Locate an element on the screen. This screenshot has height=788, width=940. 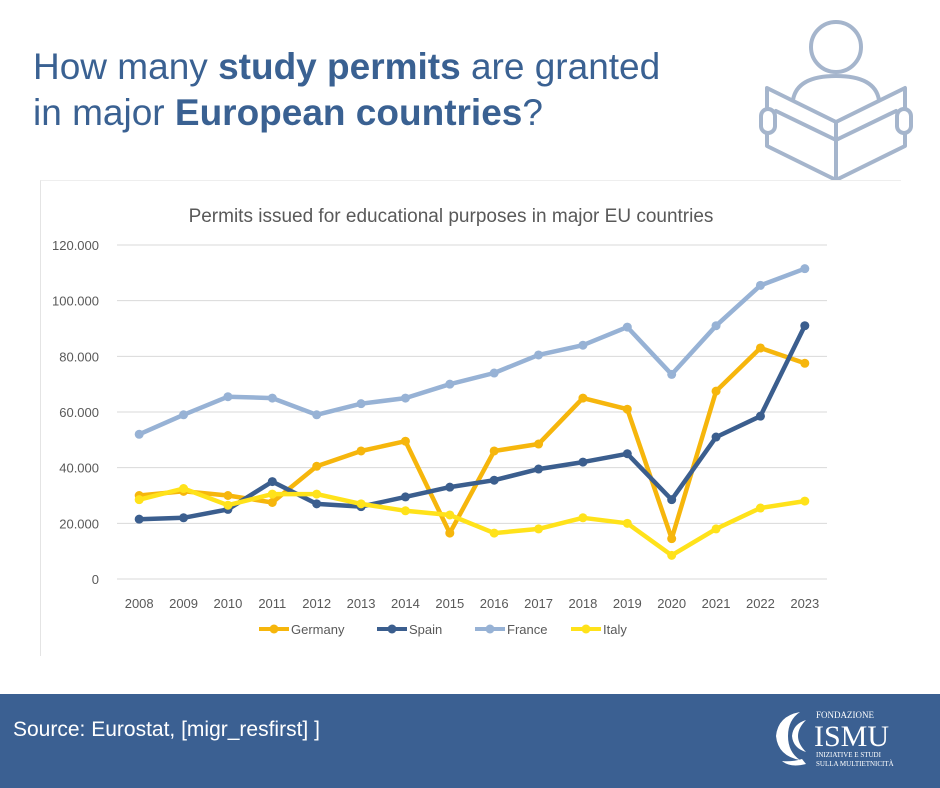
legend-marker-spain is located at coordinates (392, 629).